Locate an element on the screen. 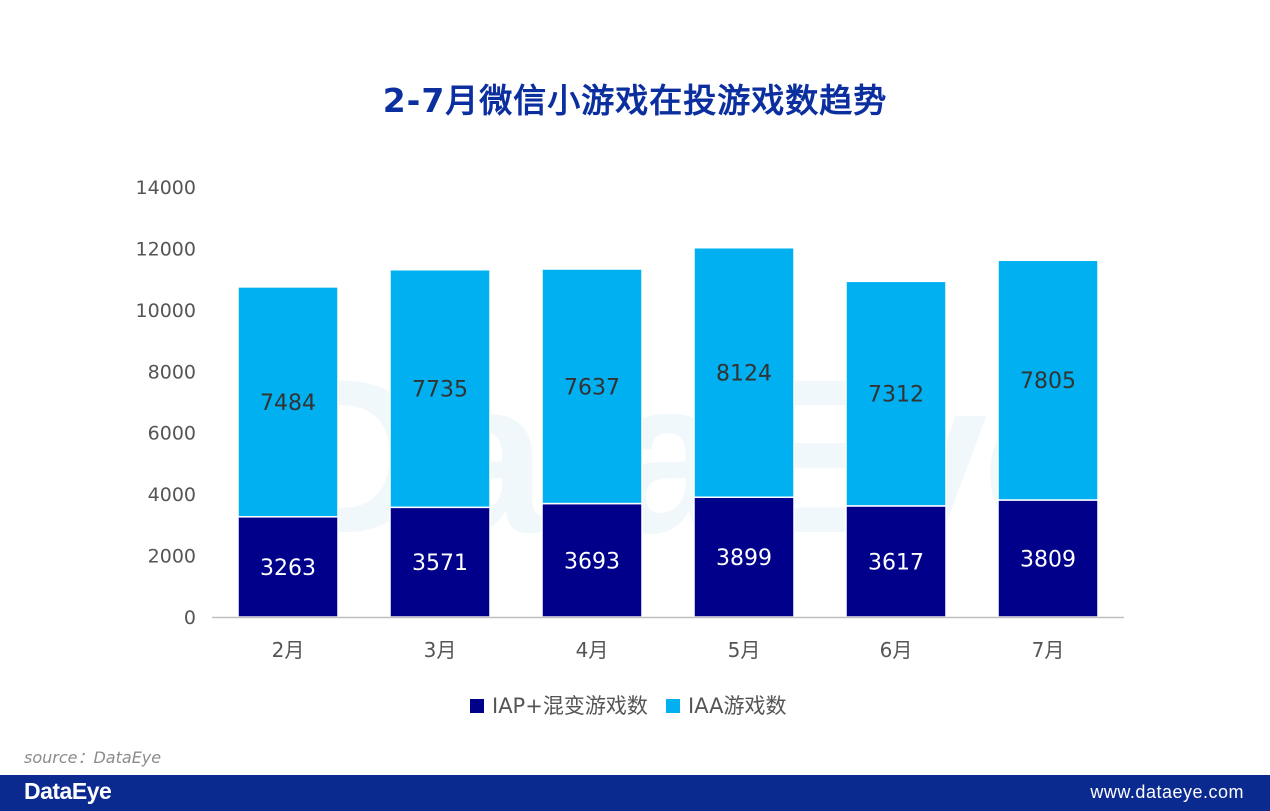  x-tick-label: 6月 is located at coordinates (896, 650).